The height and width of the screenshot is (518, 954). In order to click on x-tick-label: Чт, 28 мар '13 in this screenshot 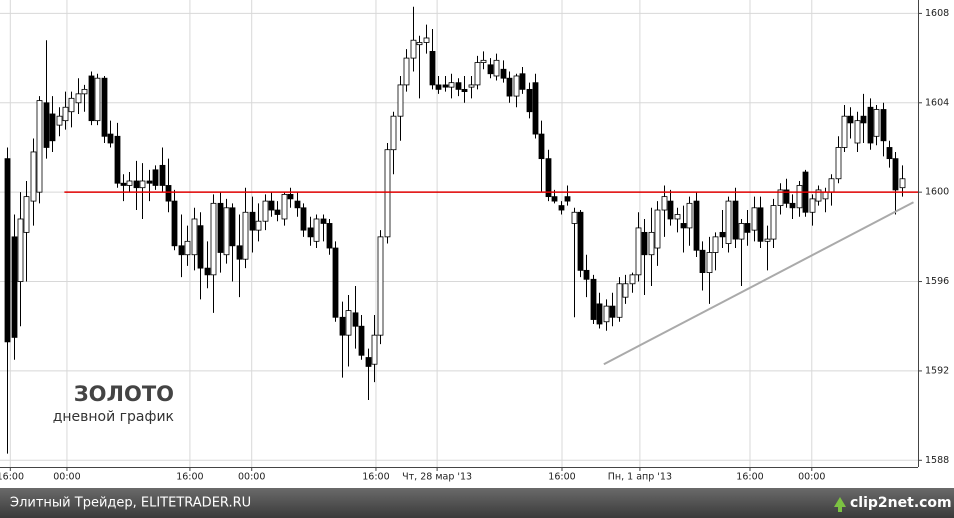, I will do `click(437, 477)`.